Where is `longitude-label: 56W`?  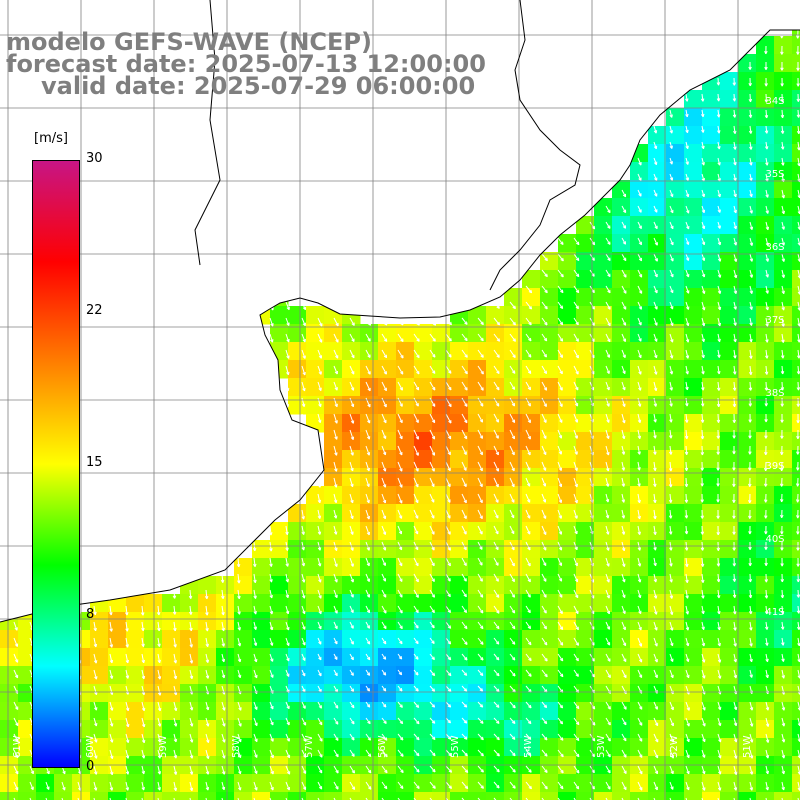 longitude-label: 56W is located at coordinates (382, 746).